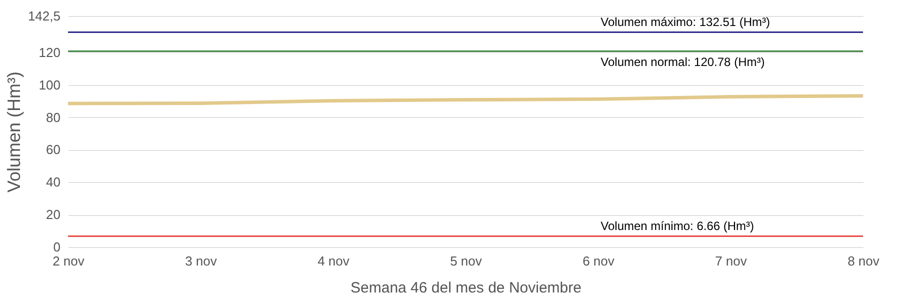 The height and width of the screenshot is (300, 900). I want to click on x-tick-label: 5 nov, so click(466, 261).